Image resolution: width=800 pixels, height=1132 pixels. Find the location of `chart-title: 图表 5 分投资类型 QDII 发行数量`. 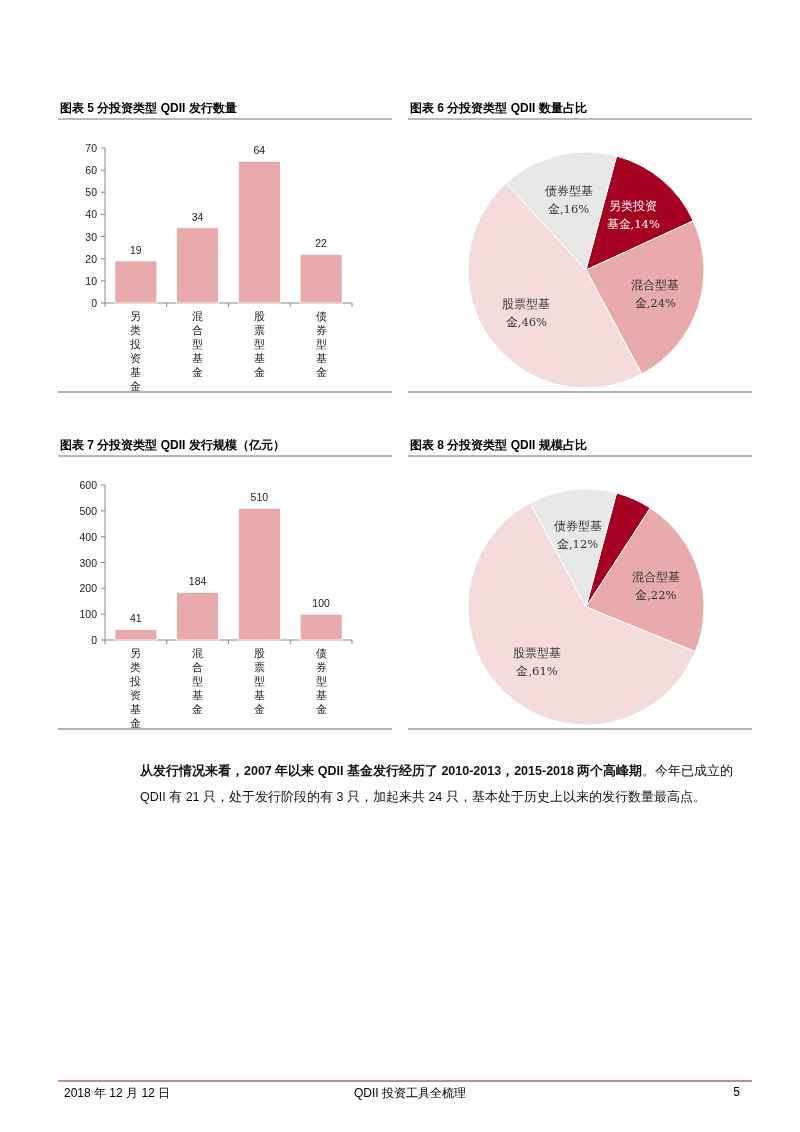

chart-title: 图表 5 分投资类型 QDII 发行数量 is located at coordinates (148, 108).